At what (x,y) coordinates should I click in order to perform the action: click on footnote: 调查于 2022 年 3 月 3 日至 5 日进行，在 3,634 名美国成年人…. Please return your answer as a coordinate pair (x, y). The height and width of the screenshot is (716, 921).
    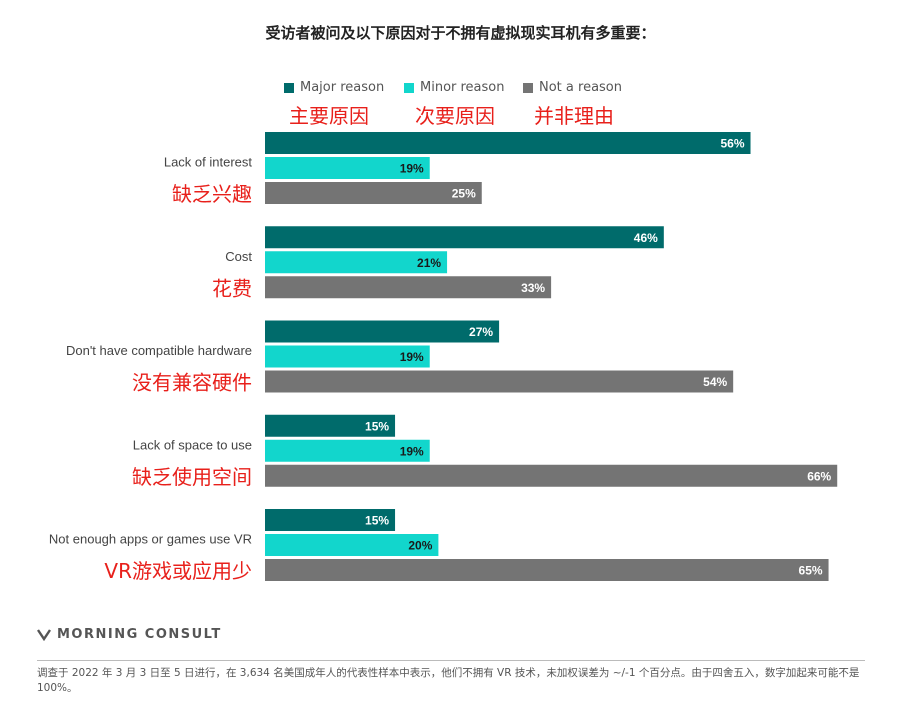
    Looking at the image, I should click on (448, 680).